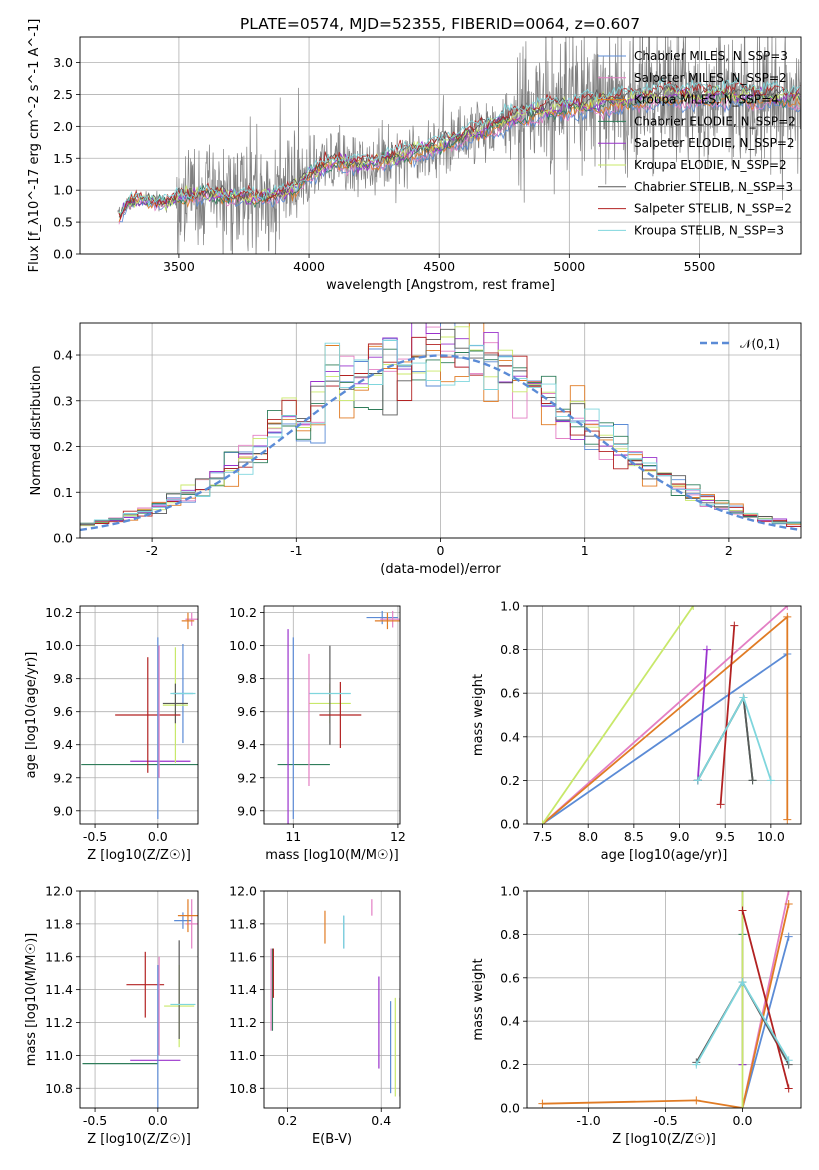 Image resolution: width=819 pixels, height=1170 pixels. What do you see at coordinates (439, 266) in the screenshot?
I see `x-tick-label: 4500` at bounding box center [439, 266].